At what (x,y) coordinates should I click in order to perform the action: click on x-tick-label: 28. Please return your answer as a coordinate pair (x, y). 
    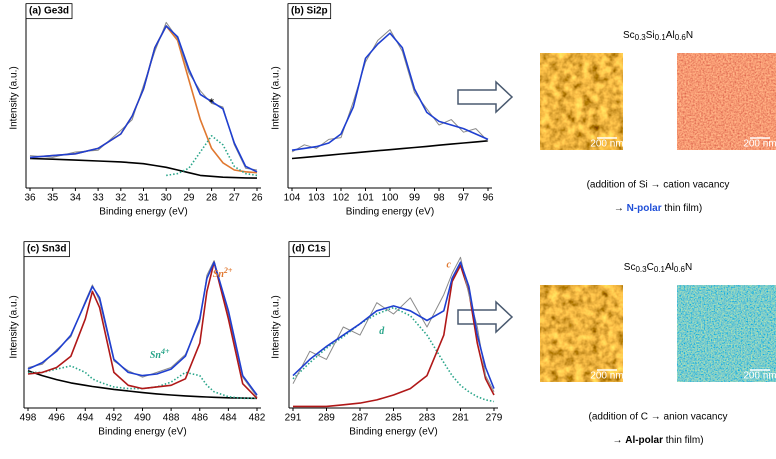
    Looking at the image, I should click on (212, 198).